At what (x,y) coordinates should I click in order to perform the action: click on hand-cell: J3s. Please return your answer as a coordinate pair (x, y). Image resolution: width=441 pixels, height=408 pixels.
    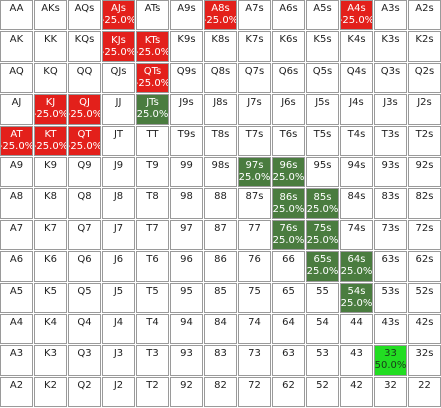
    Looking at the image, I should click on (390, 109).